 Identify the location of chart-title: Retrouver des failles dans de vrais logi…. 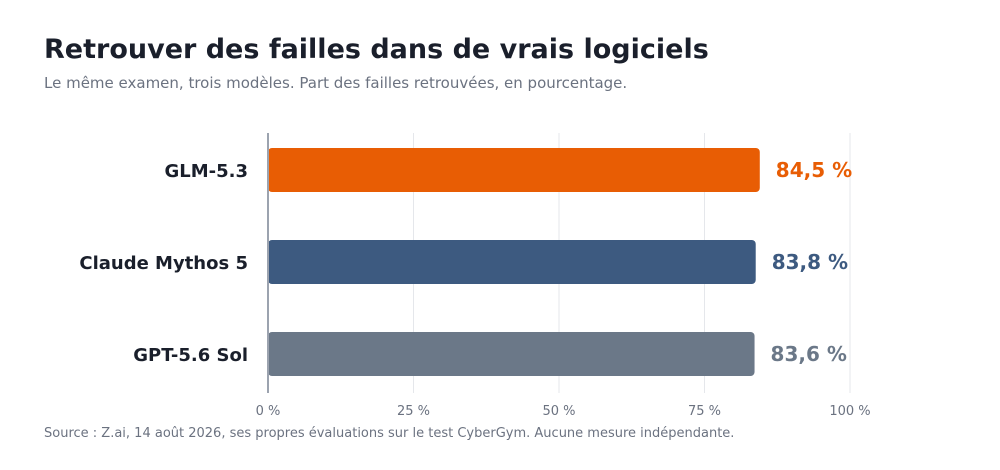
(376, 49).